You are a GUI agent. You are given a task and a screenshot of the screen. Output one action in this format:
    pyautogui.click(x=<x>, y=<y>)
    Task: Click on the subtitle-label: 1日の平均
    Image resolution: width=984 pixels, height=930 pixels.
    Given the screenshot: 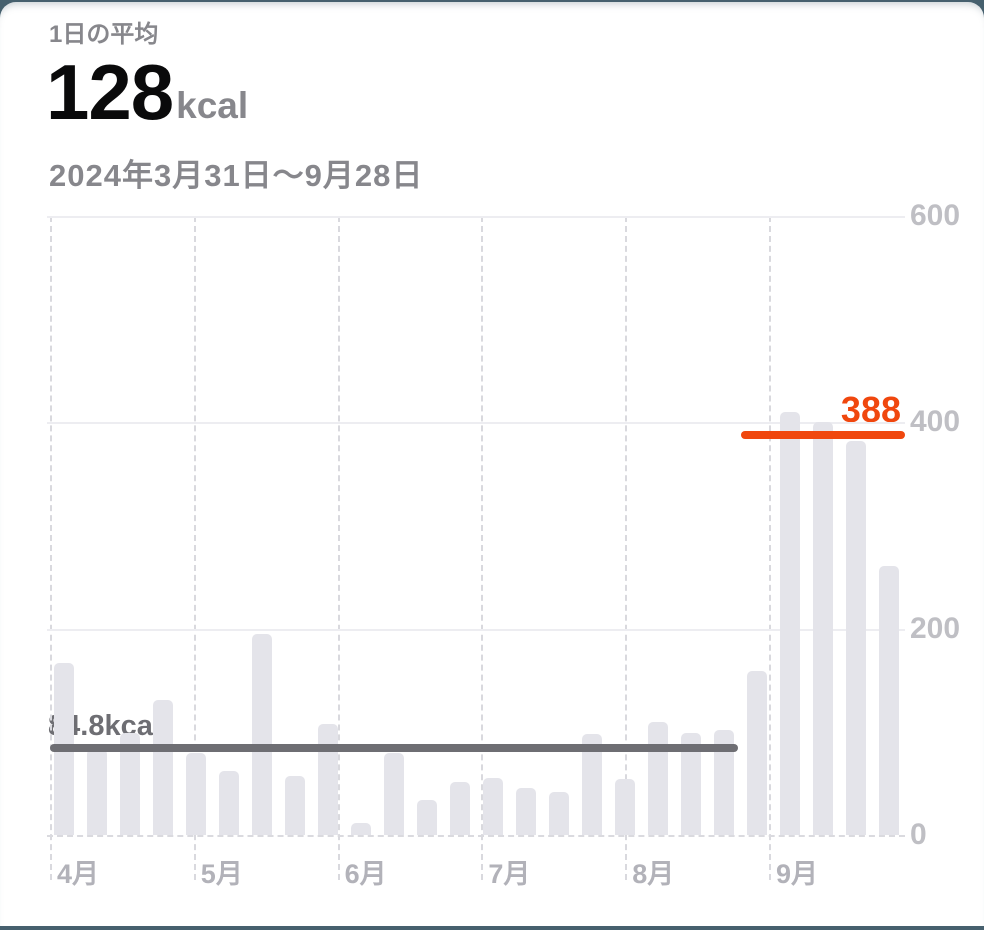 What is the action you would take?
    pyautogui.click(x=104, y=34)
    